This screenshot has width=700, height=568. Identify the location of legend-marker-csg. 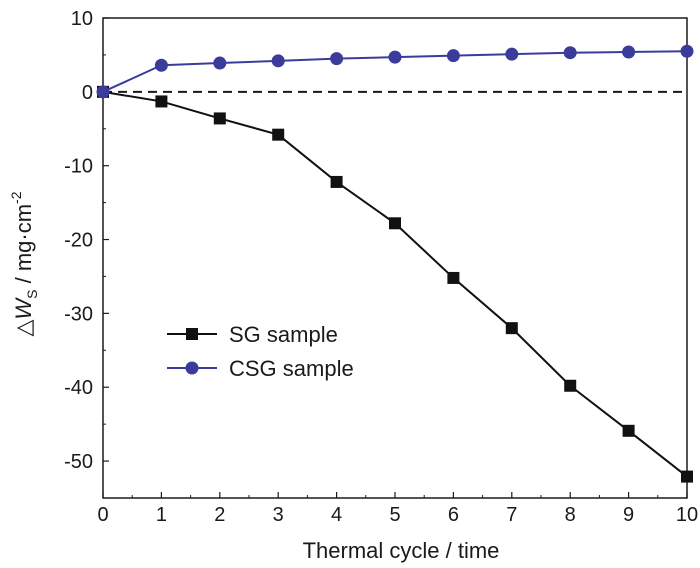
(192, 368).